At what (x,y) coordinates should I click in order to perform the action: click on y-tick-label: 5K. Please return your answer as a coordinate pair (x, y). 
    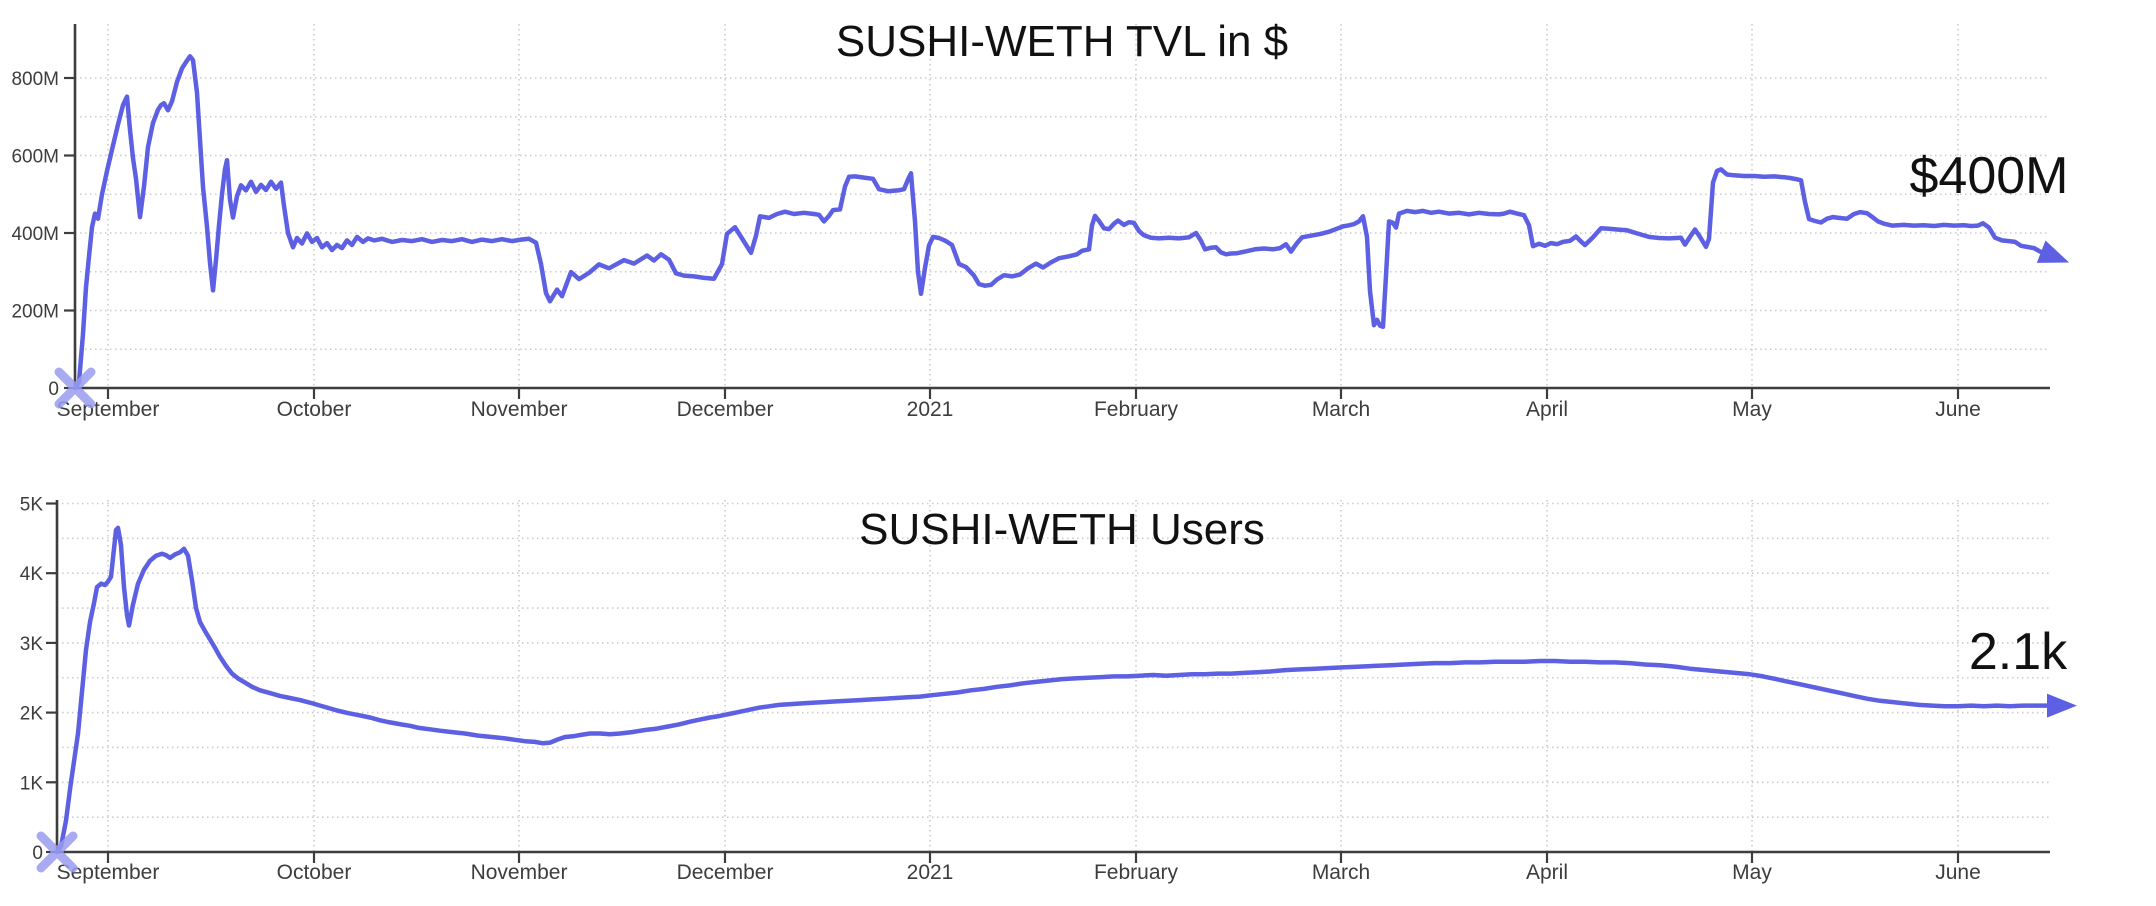
    Looking at the image, I should click on (32, 505).